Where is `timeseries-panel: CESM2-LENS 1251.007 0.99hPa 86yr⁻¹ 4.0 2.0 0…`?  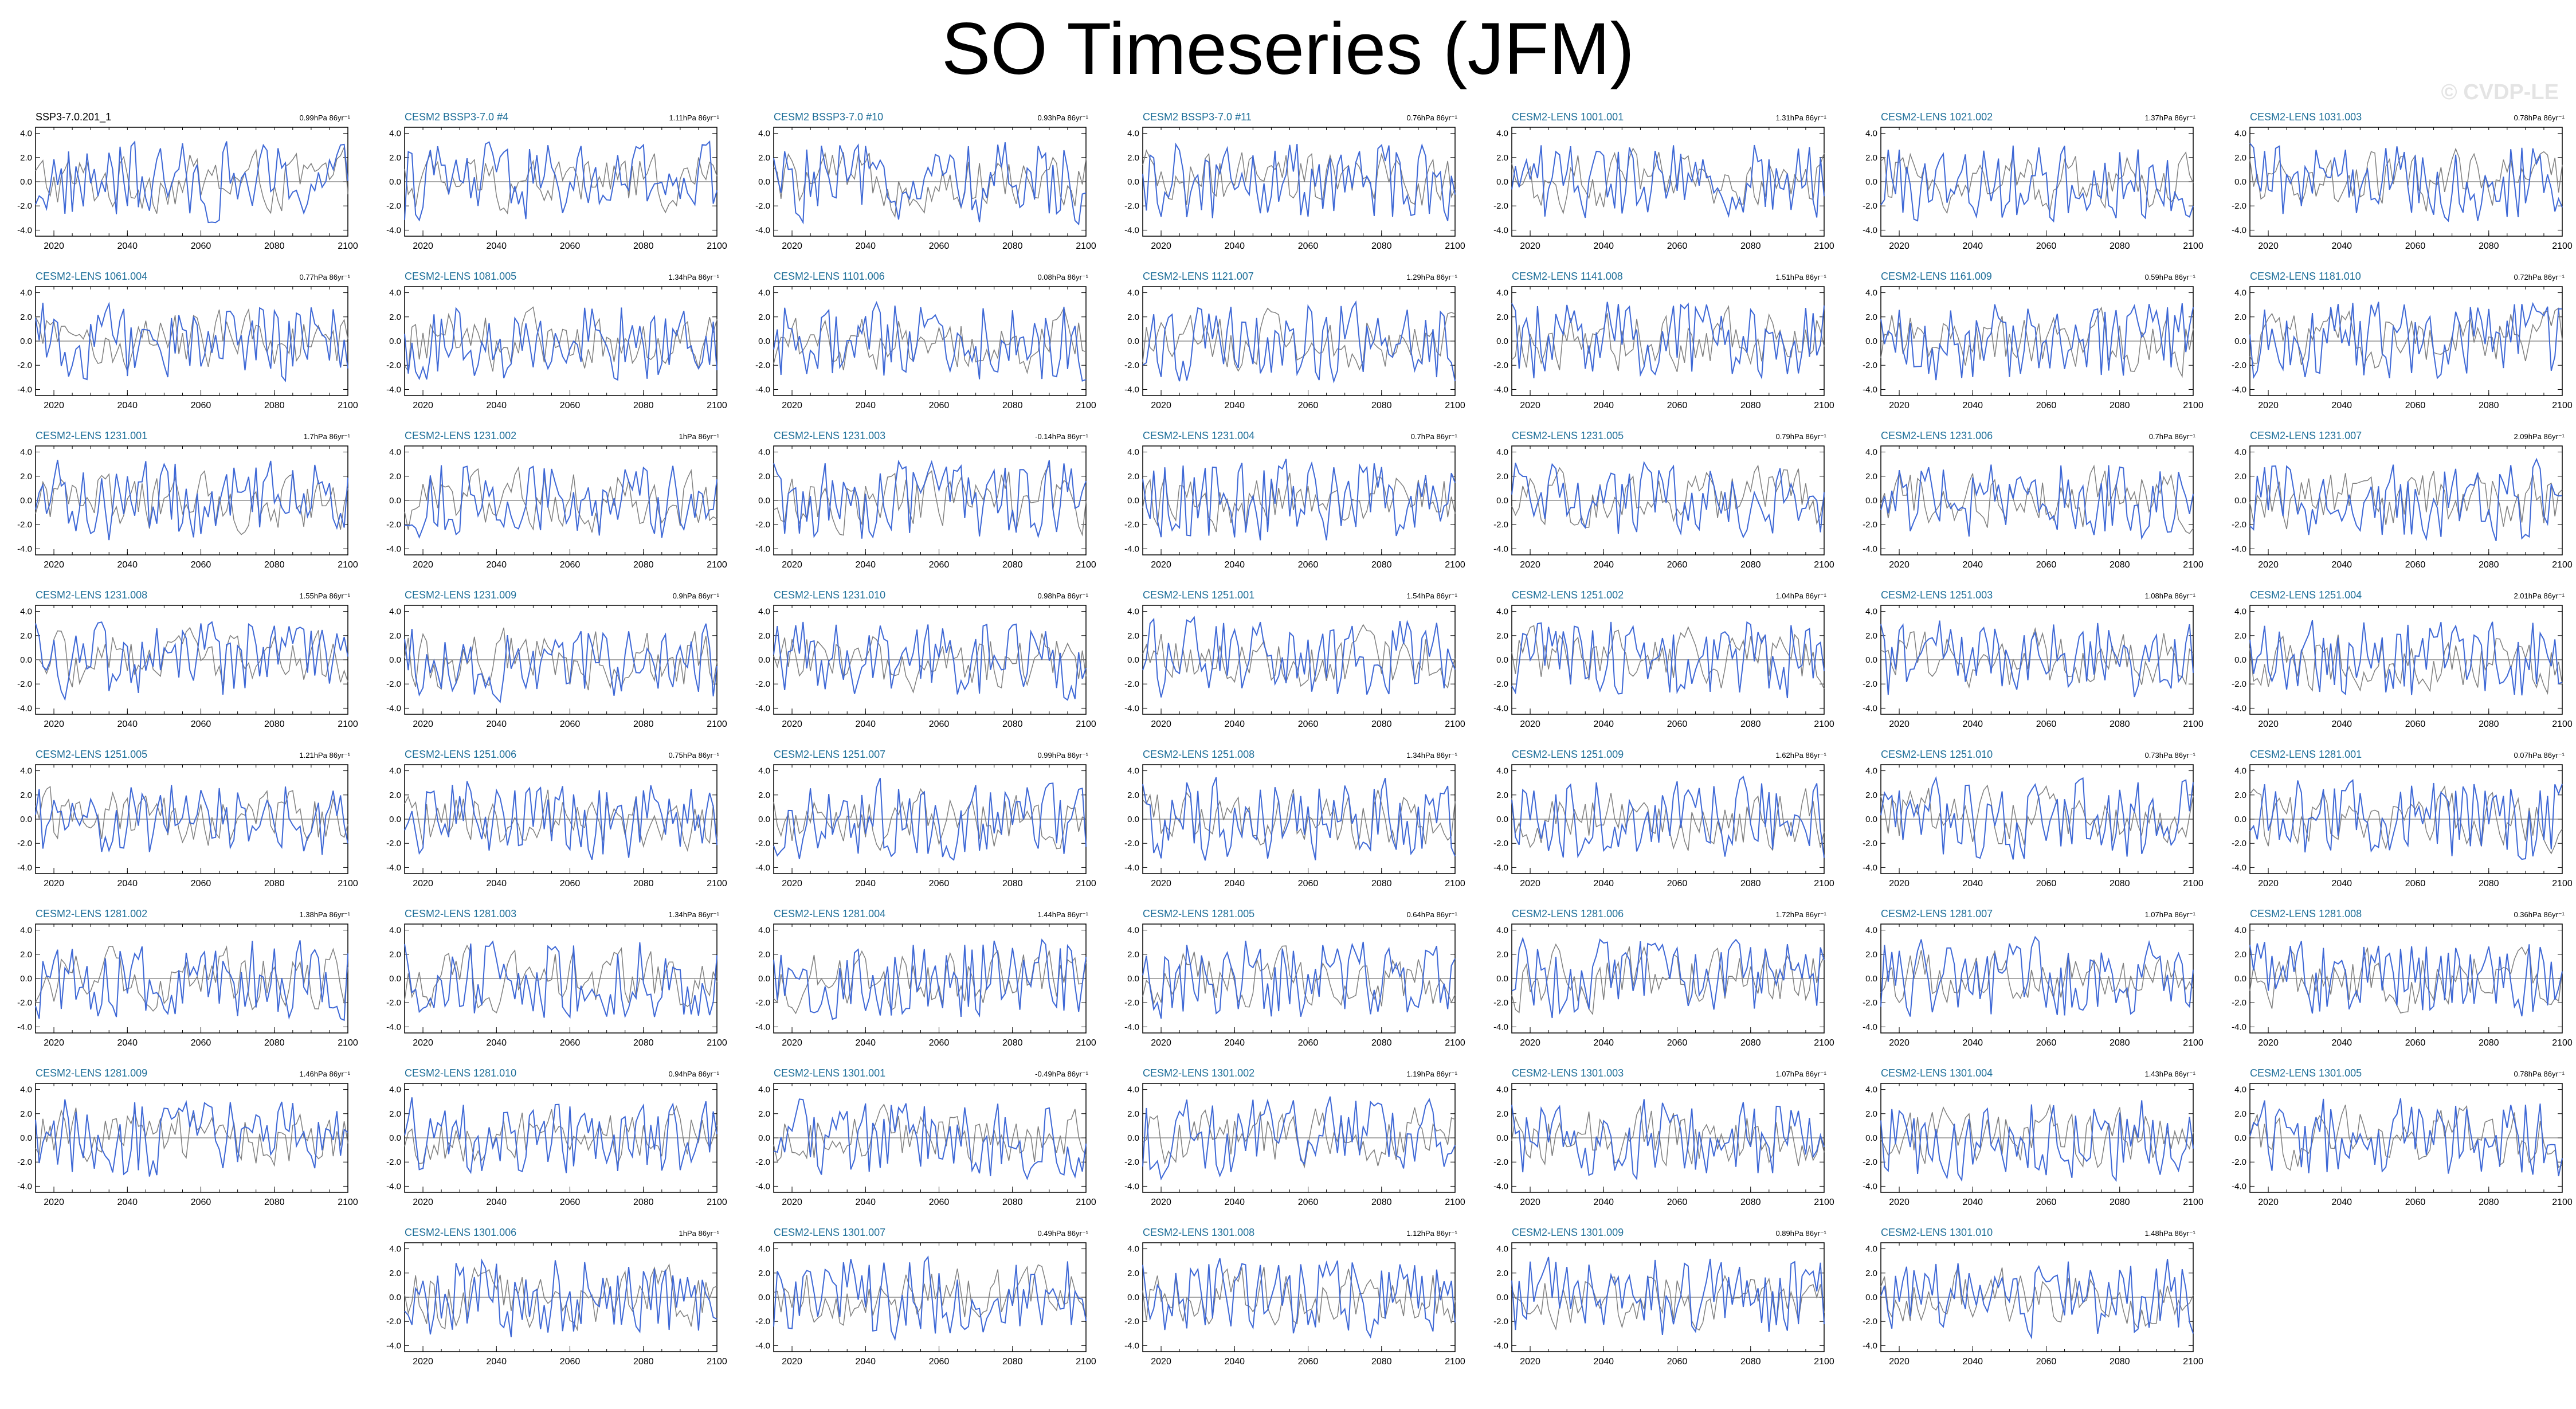 timeseries-panel: CESM2-LENS 1251.007 0.99hPa 86yr⁻¹ 4.0 2.0 0… is located at coordinates (918, 823).